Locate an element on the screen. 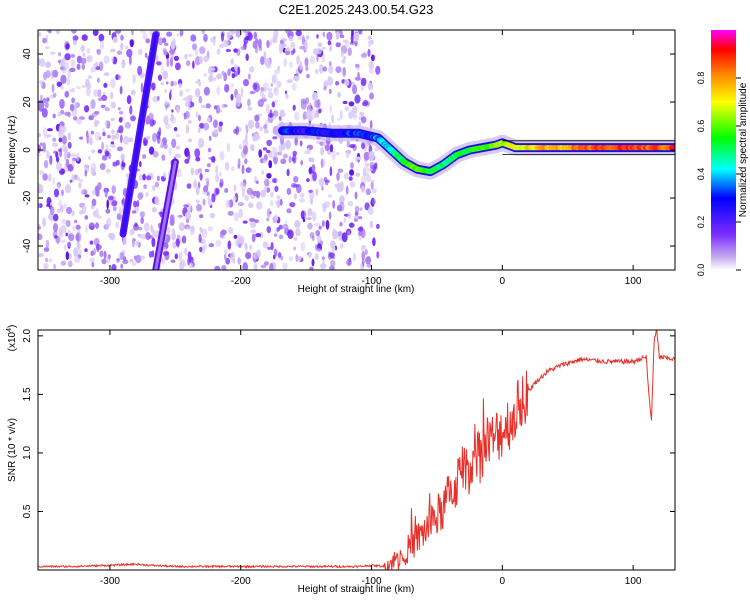 The width and height of the screenshot is (750, 605). colorbar-tick-label: 0.4 is located at coordinates (701, 174).